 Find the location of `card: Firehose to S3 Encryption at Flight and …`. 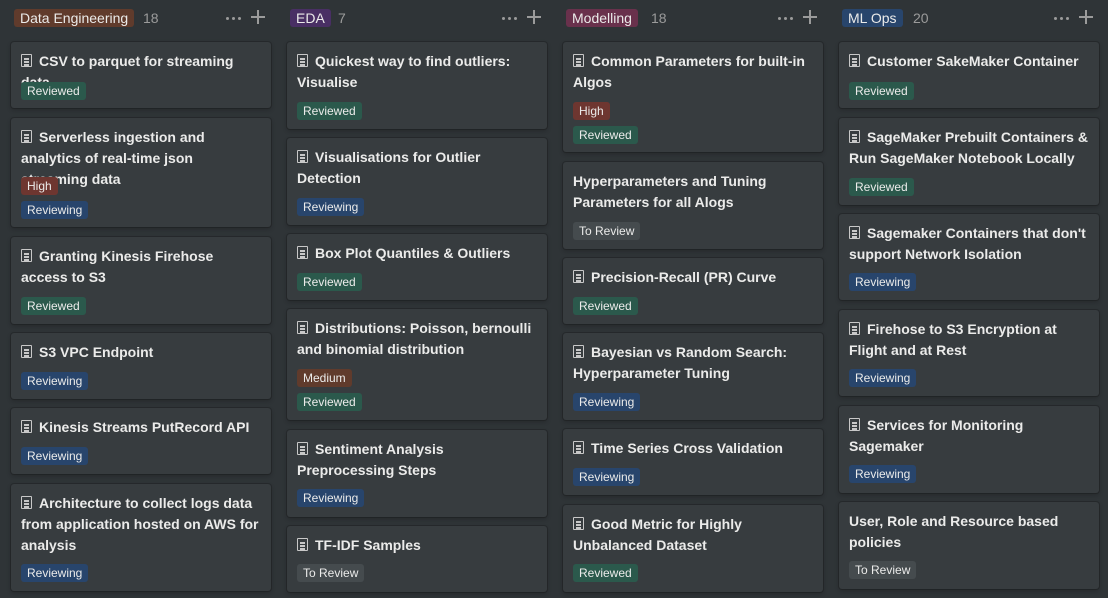

card: Firehose to S3 Encryption at Flight and … is located at coordinates (969, 353).